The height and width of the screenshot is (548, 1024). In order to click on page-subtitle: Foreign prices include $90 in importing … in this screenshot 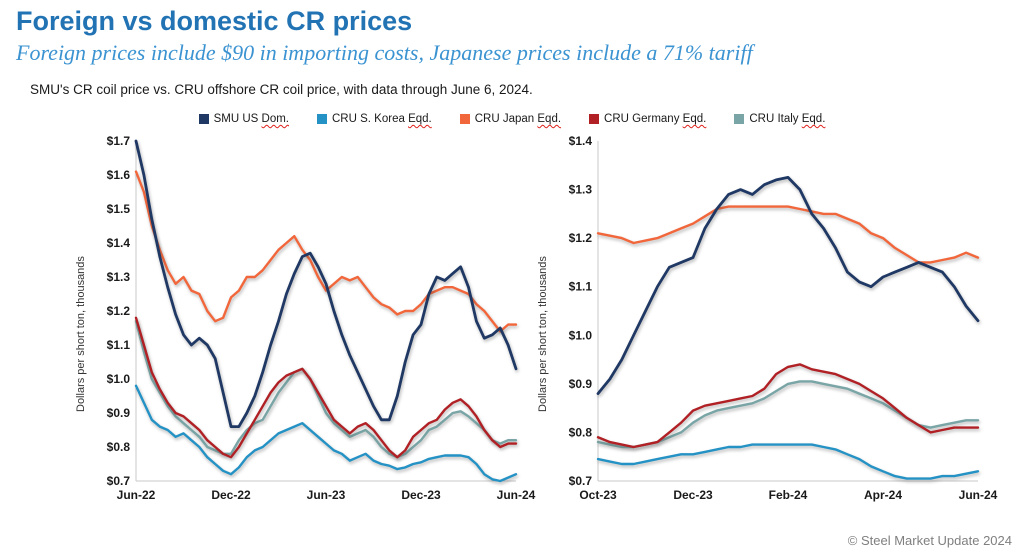, I will do `click(384, 52)`.